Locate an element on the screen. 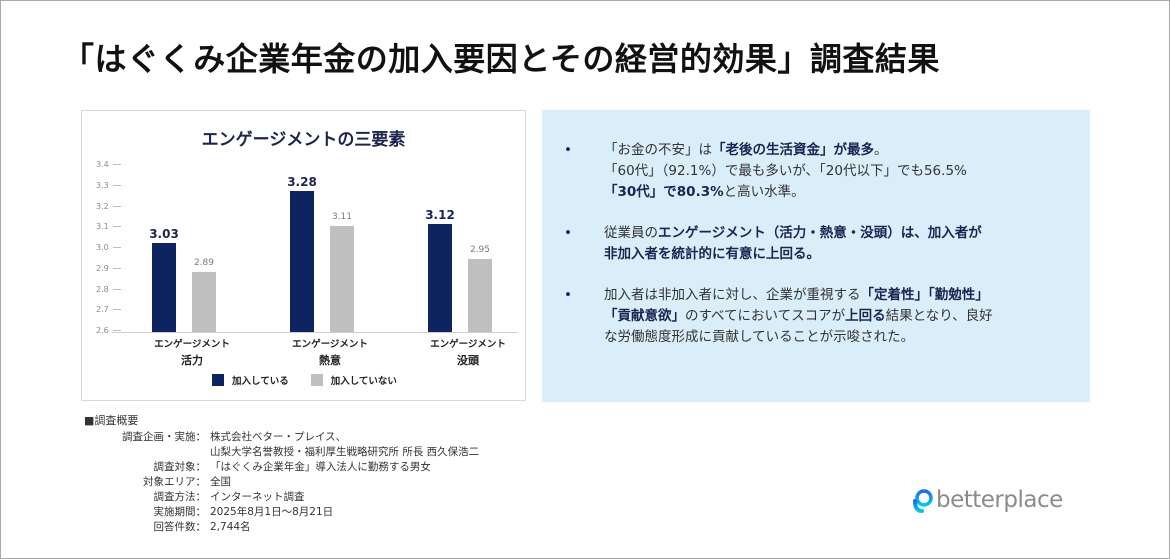 This screenshot has width=1170, height=559. overview-value: 全国 is located at coordinates (220, 482).